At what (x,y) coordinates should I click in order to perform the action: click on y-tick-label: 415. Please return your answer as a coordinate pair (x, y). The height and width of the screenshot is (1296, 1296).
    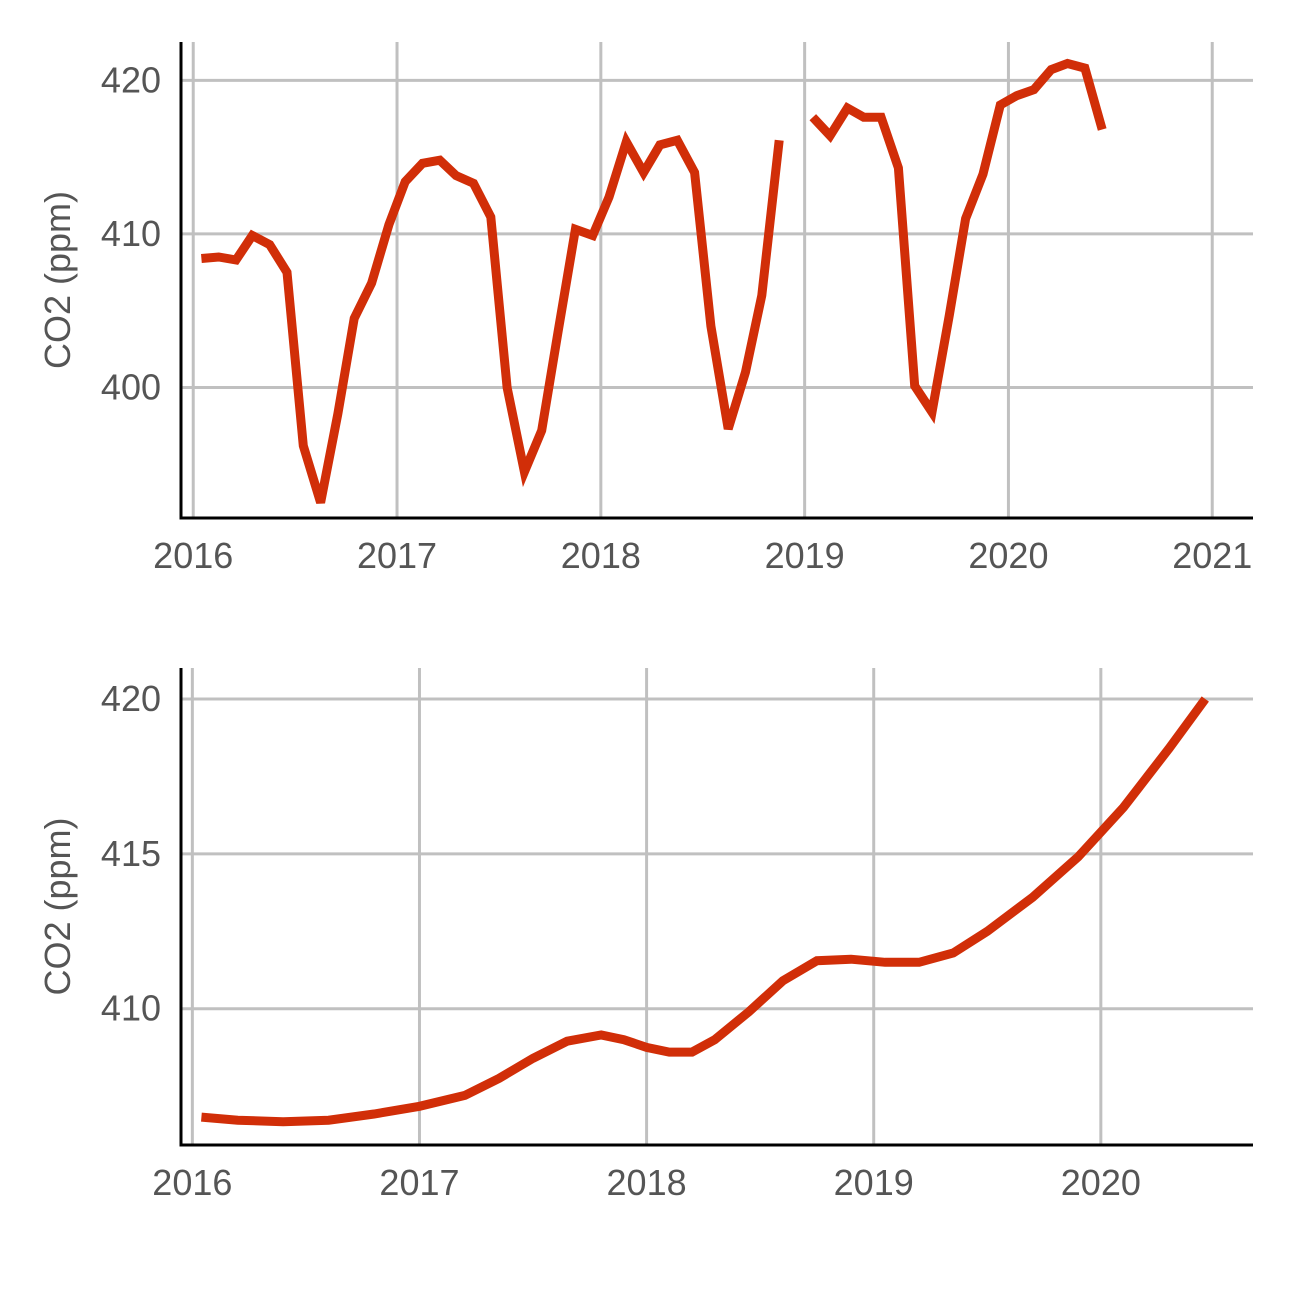
    Looking at the image, I should click on (131, 853).